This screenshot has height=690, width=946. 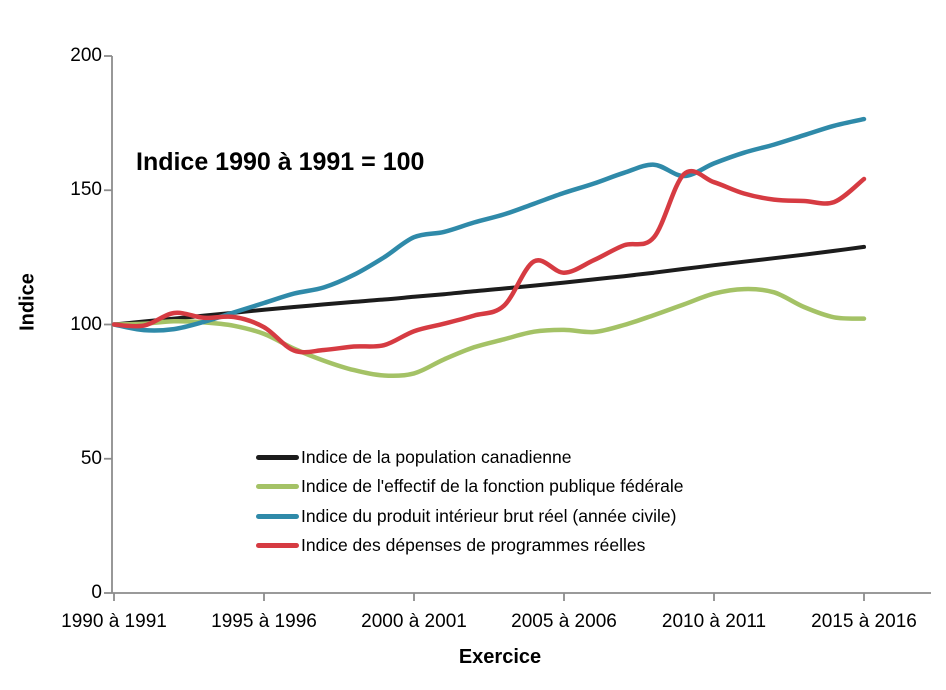 What do you see at coordinates (414, 621) in the screenshot?
I see `x-tick-label: 2000 à 2001` at bounding box center [414, 621].